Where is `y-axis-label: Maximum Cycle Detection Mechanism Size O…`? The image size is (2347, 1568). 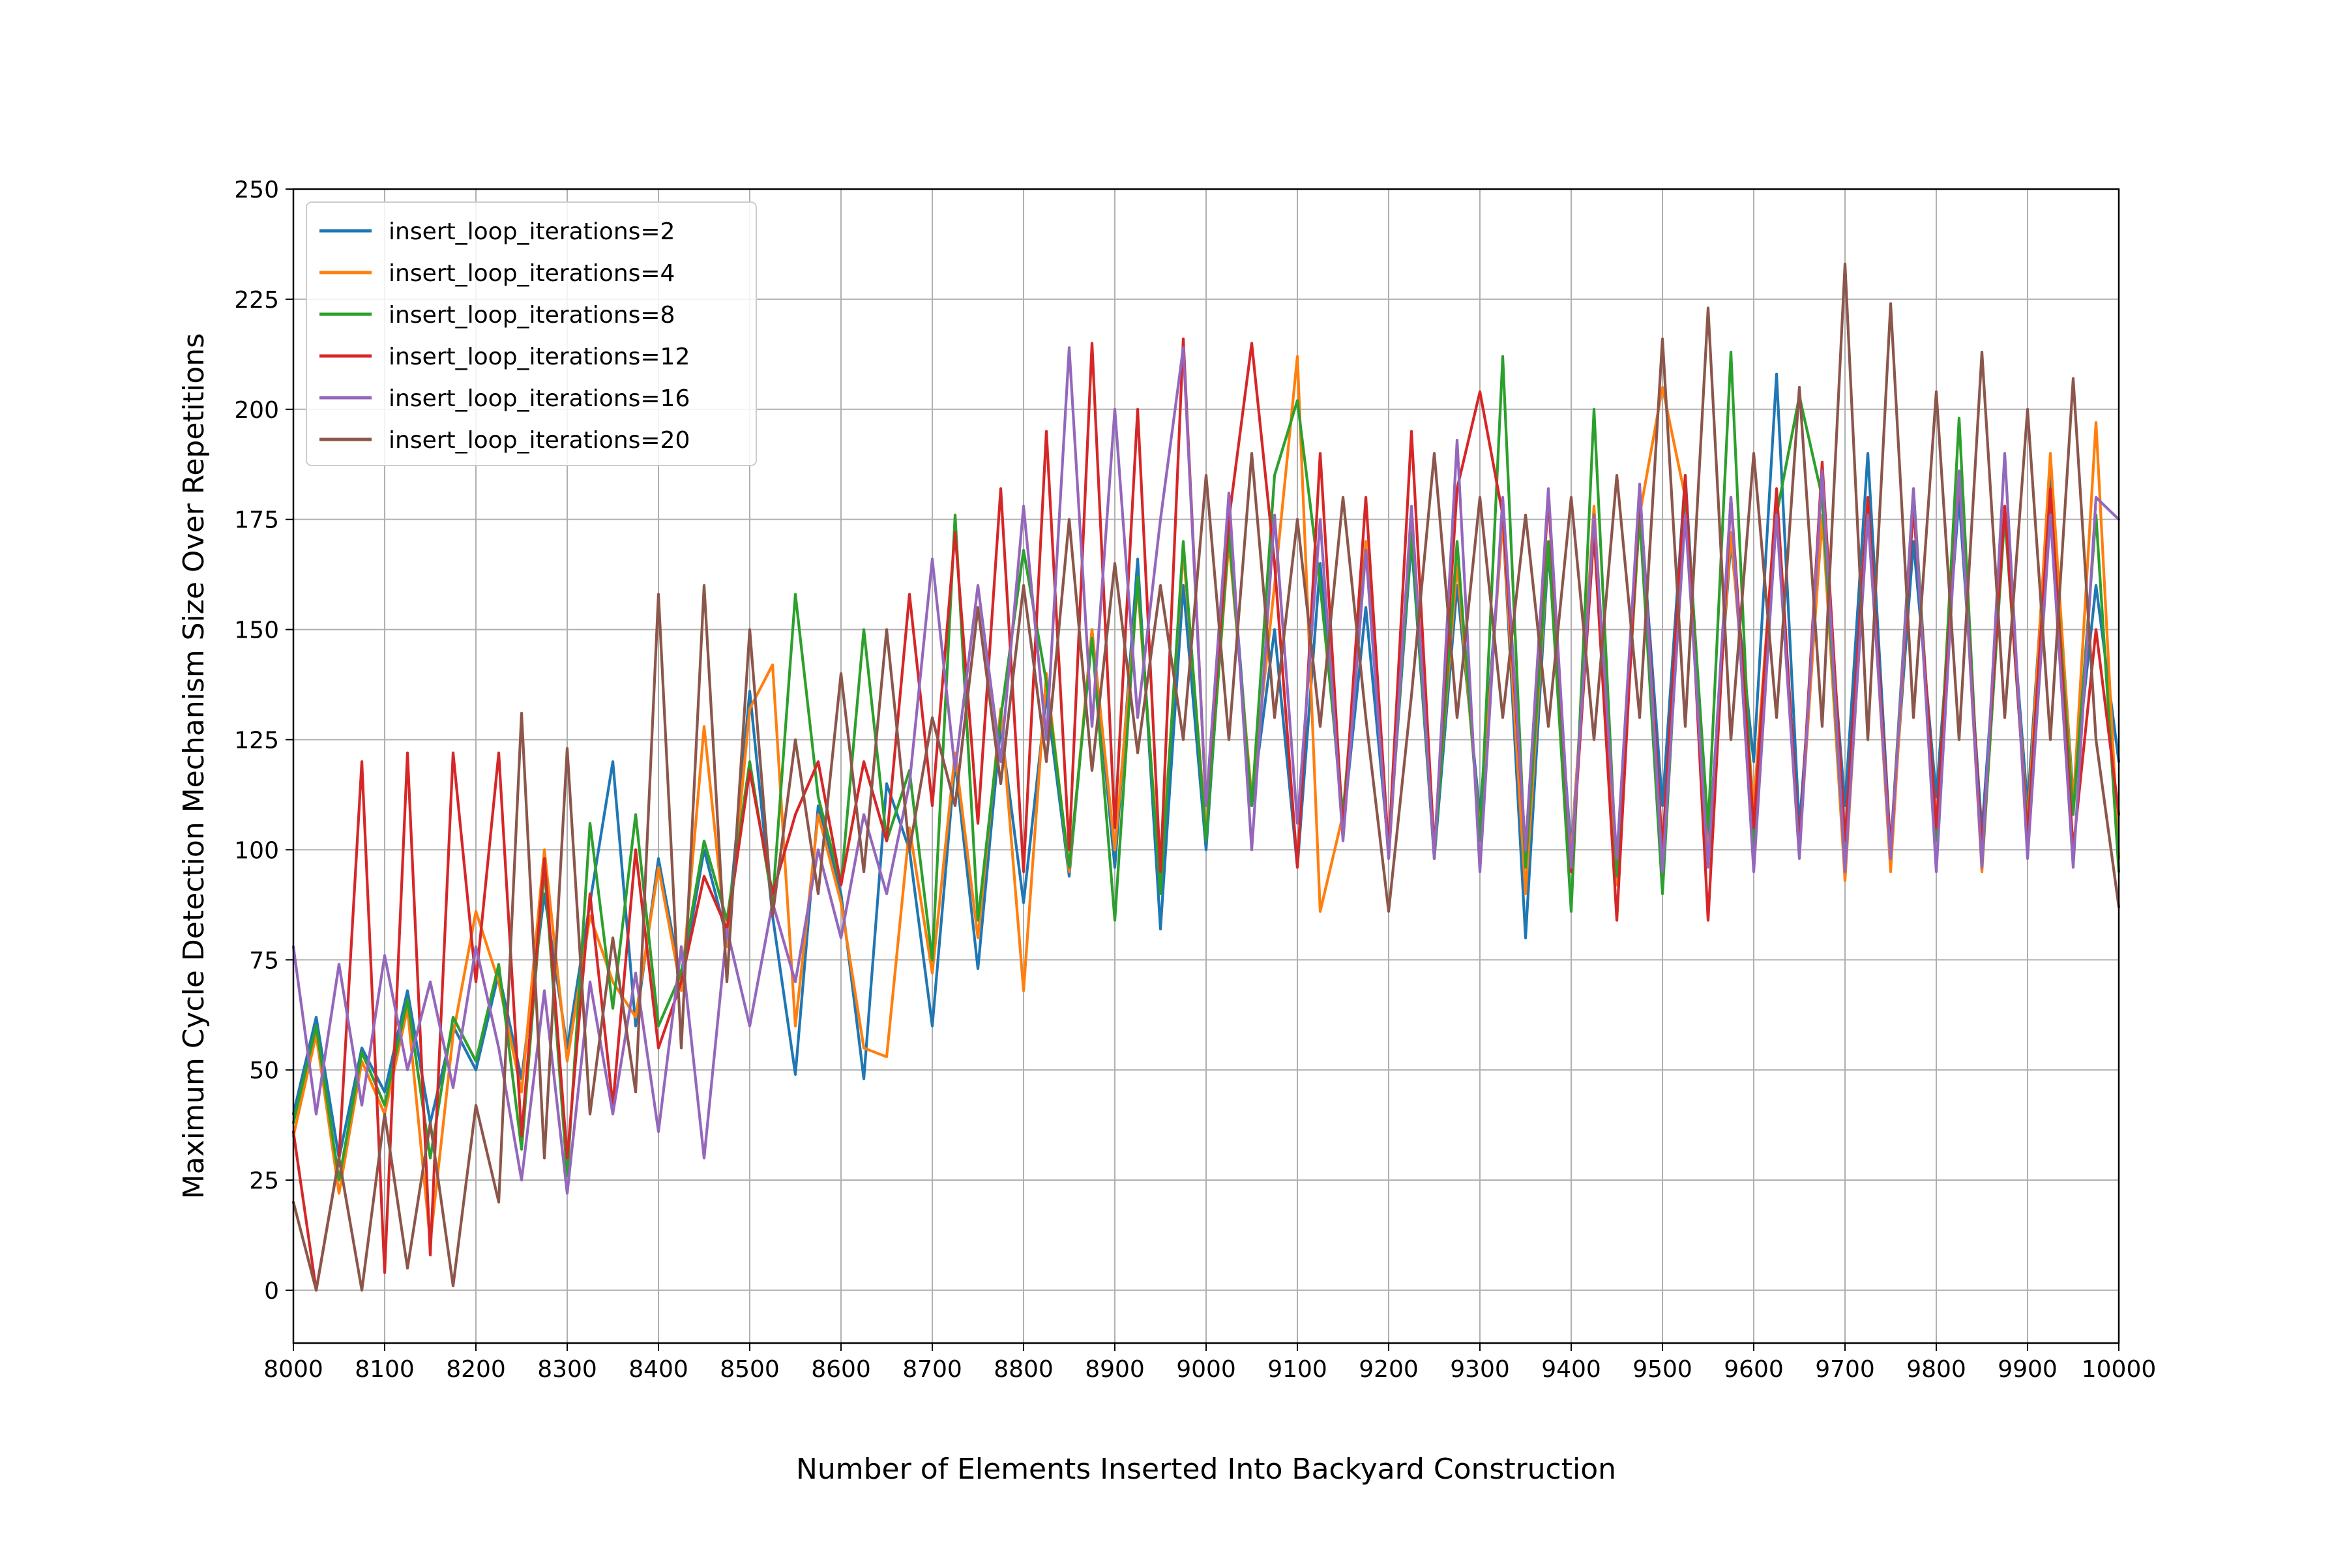 y-axis-label: Maximum Cycle Detection Mechanism Size O… is located at coordinates (194, 766).